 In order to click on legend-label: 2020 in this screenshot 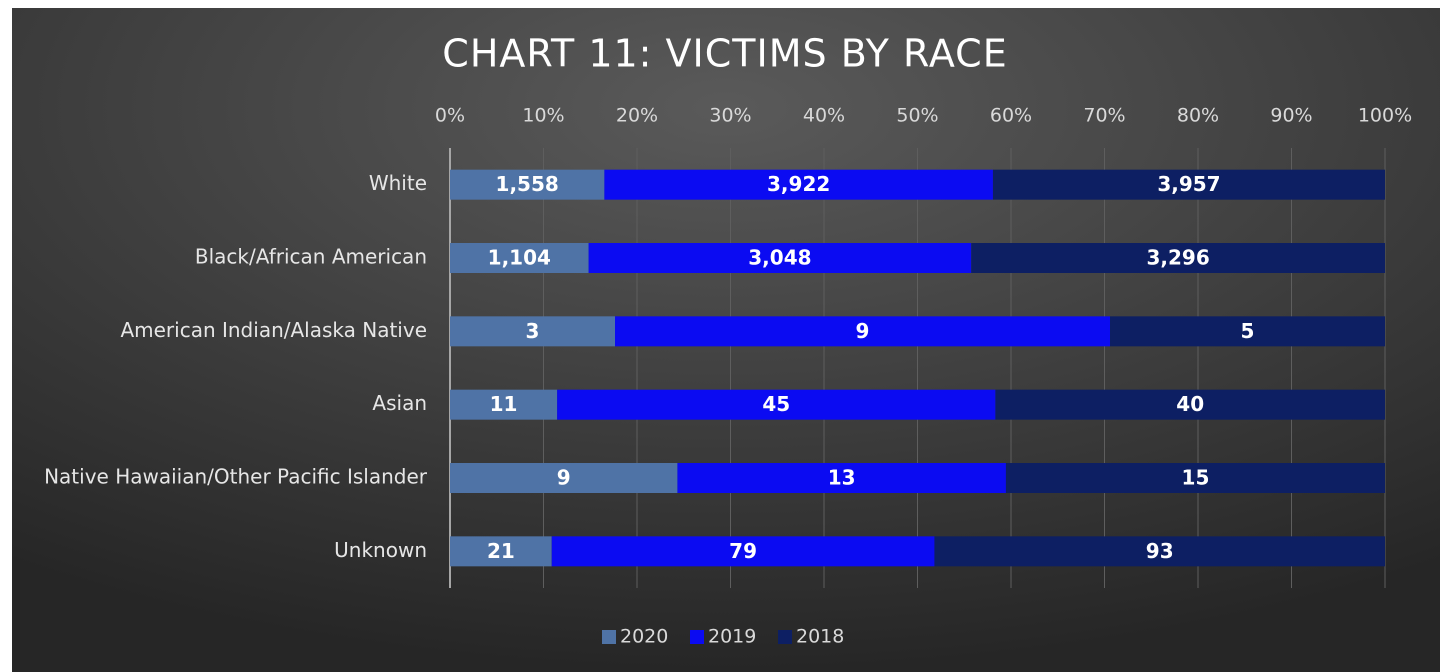, I will do `click(644, 637)`.